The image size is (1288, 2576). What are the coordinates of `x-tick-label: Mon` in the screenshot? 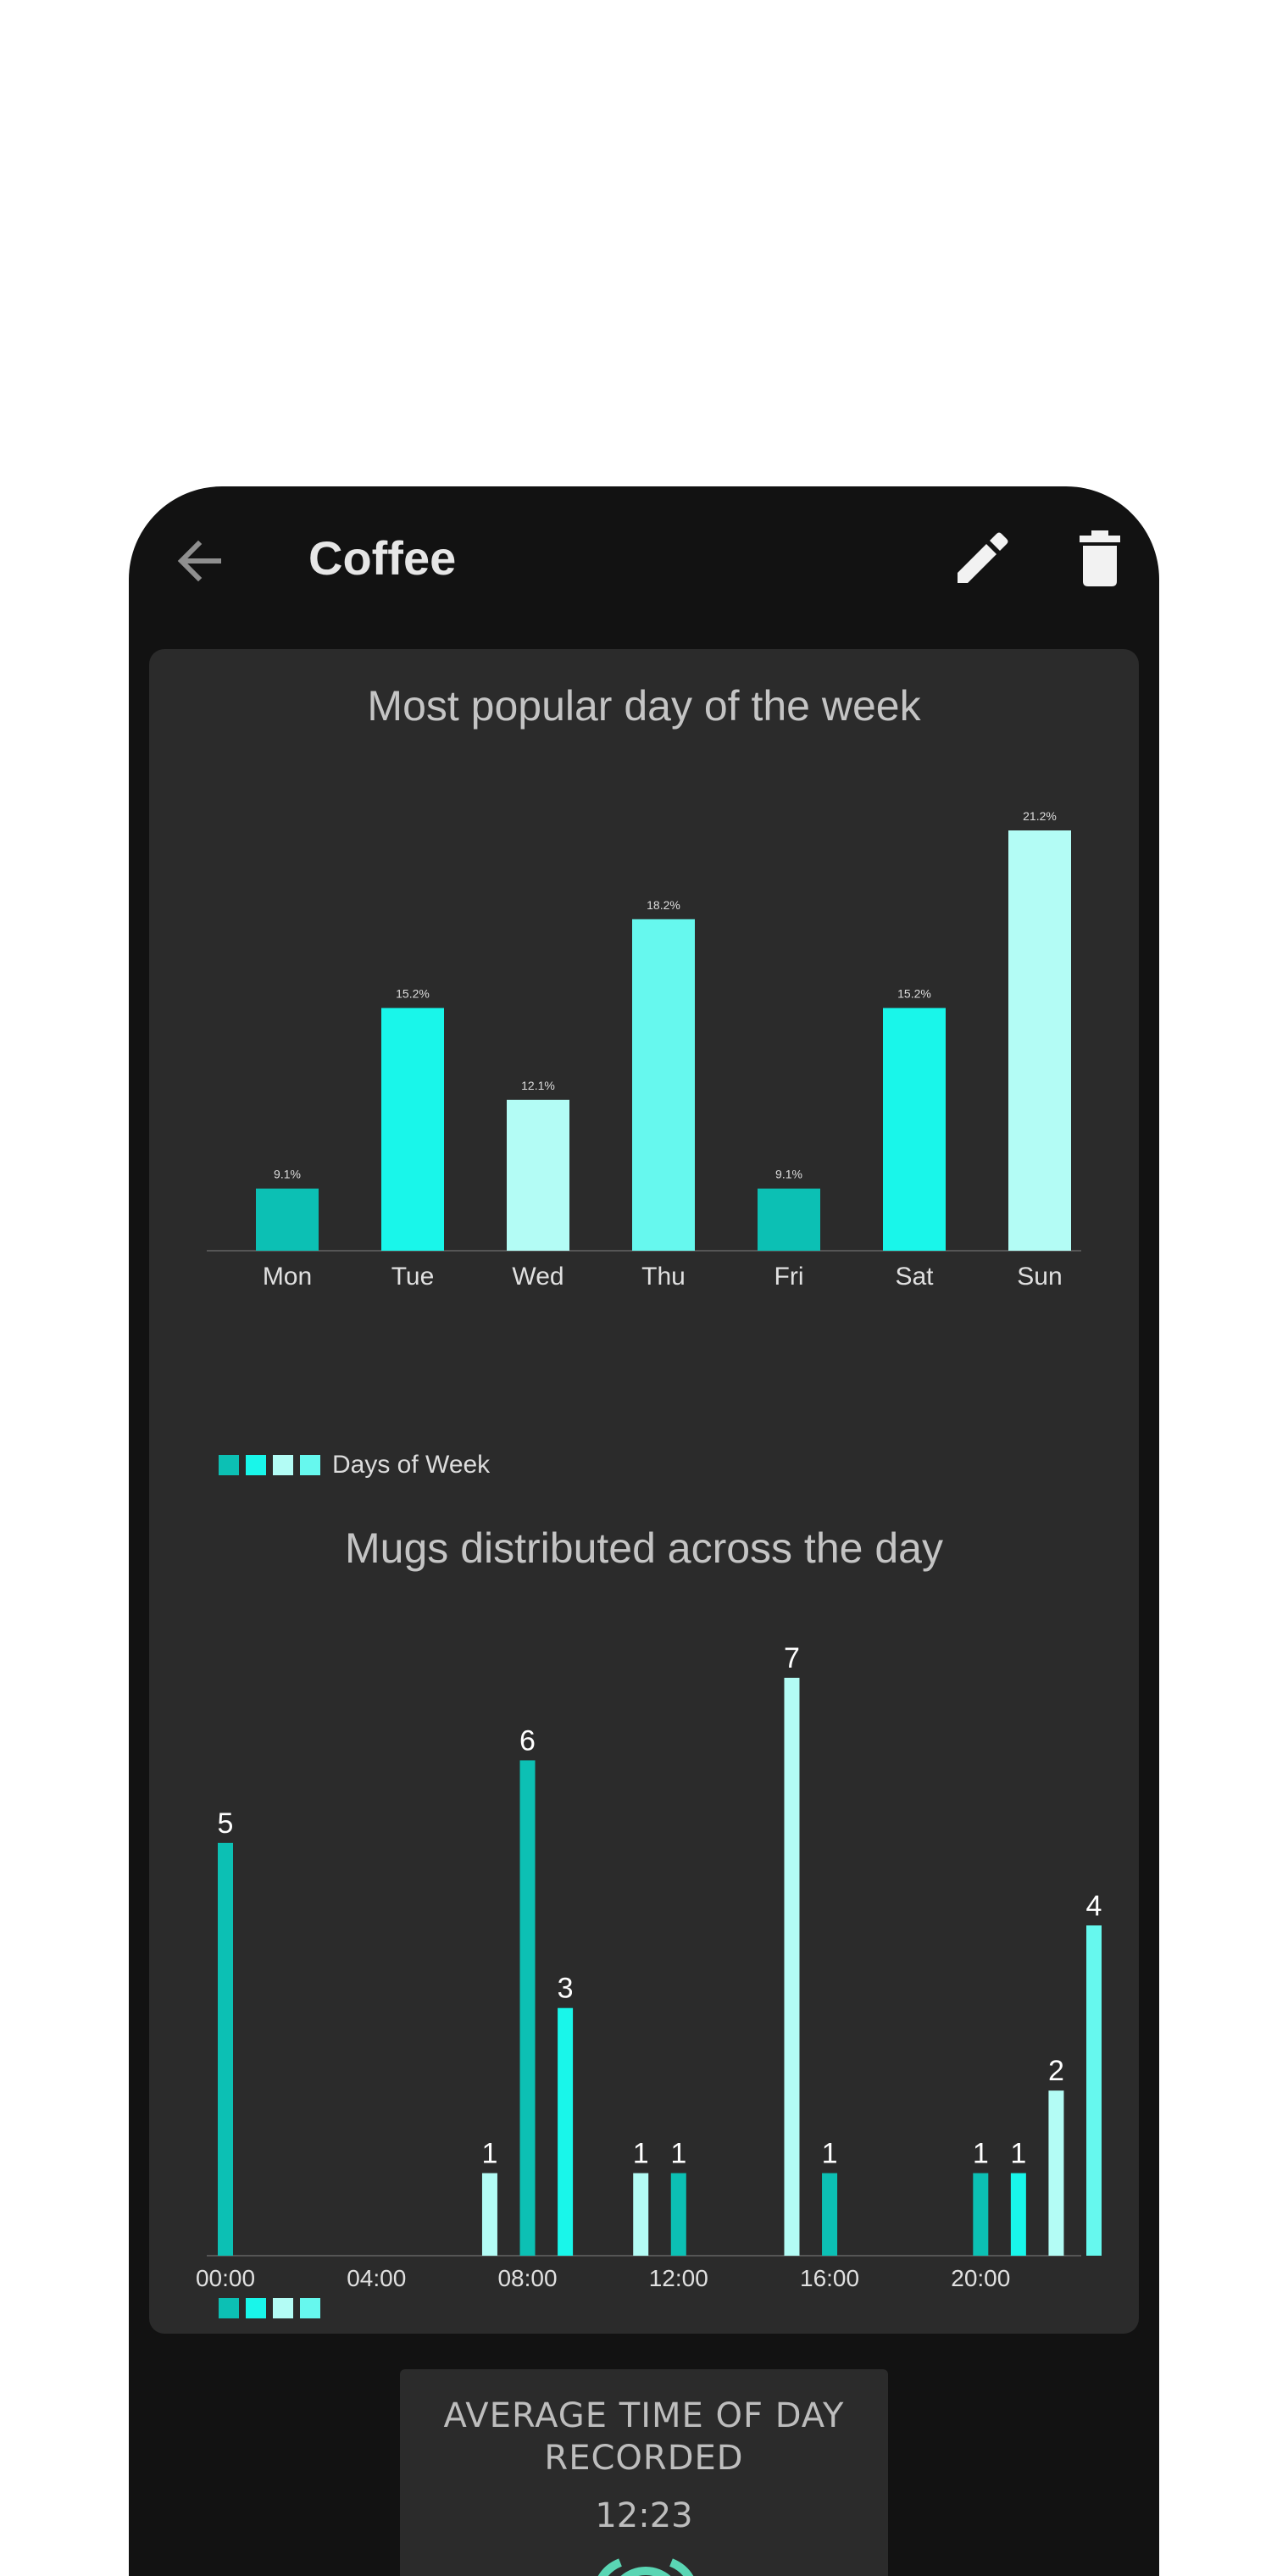 It's located at (287, 1277).